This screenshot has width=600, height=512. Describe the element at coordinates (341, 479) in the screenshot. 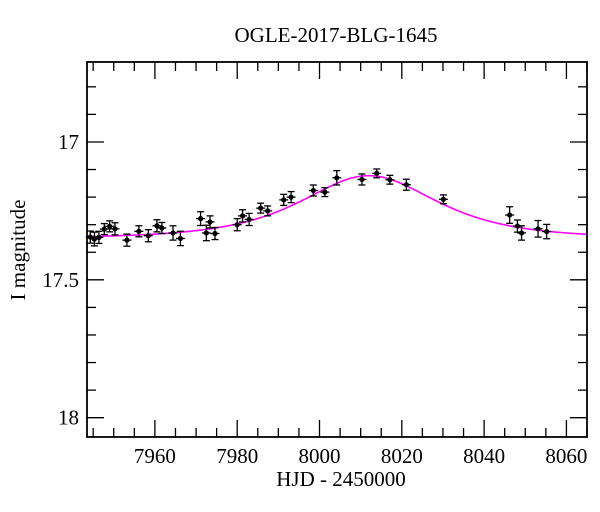

I see `x-axis-label: HJD - 2450000` at that location.